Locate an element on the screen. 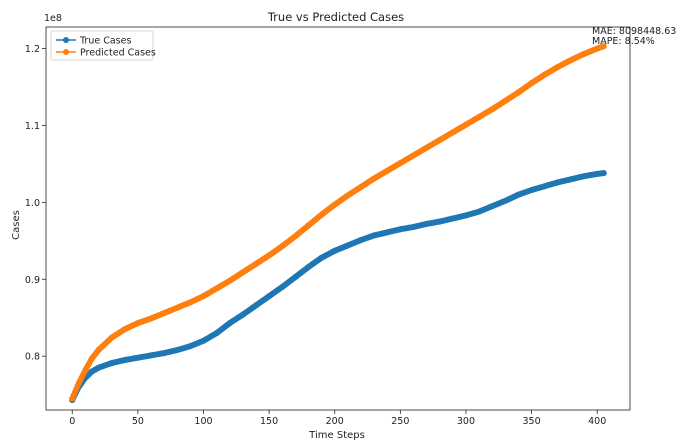 This screenshot has width=682, height=441. legend-frame is located at coordinates (102, 45).